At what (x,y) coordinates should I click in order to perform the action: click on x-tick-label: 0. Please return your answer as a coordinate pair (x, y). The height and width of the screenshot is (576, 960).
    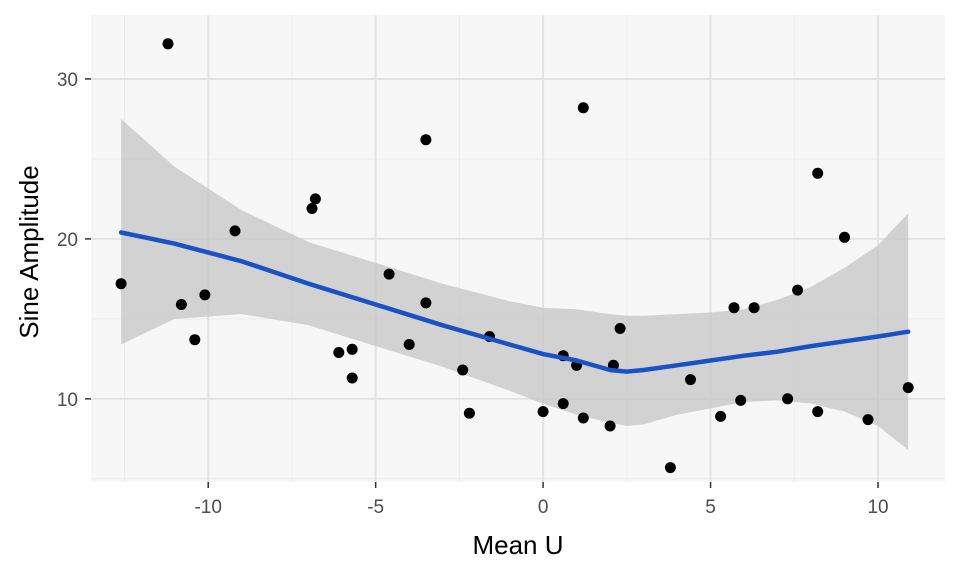
    Looking at the image, I should click on (543, 507).